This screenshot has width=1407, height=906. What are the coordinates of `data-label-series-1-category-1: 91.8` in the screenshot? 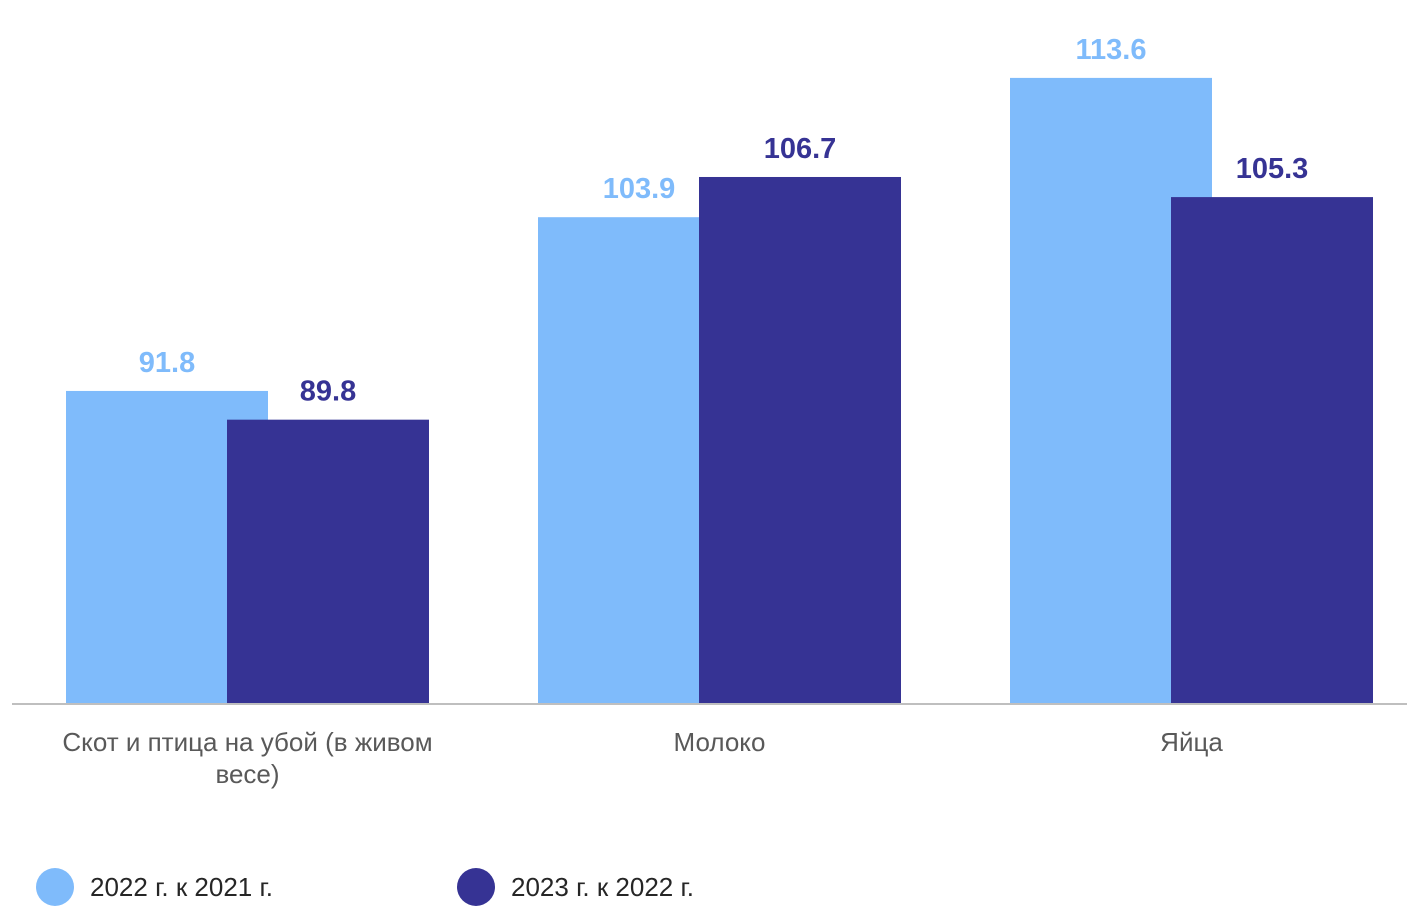 It's located at (167, 363).